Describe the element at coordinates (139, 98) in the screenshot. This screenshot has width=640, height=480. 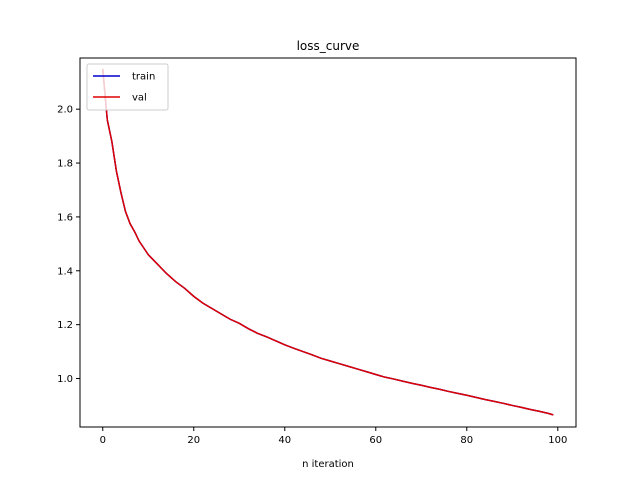
I see `legend-label-val: val` at that location.